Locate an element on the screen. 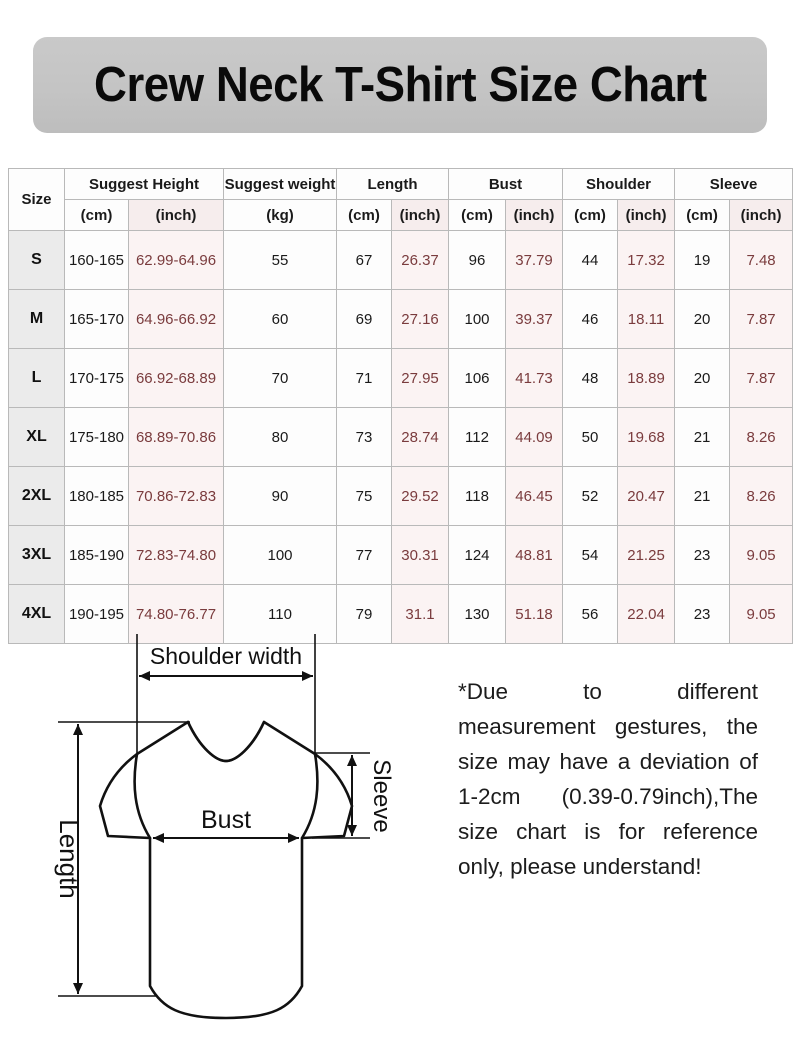  header-shoulder: Shoulder is located at coordinates (619, 184).